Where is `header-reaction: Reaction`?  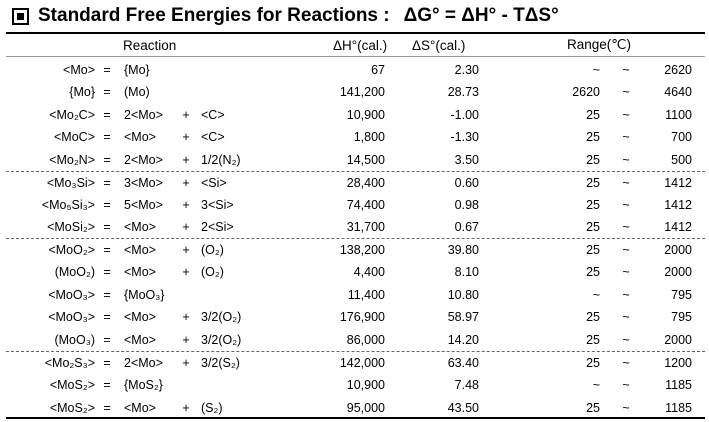 header-reaction: Reaction is located at coordinates (150, 45).